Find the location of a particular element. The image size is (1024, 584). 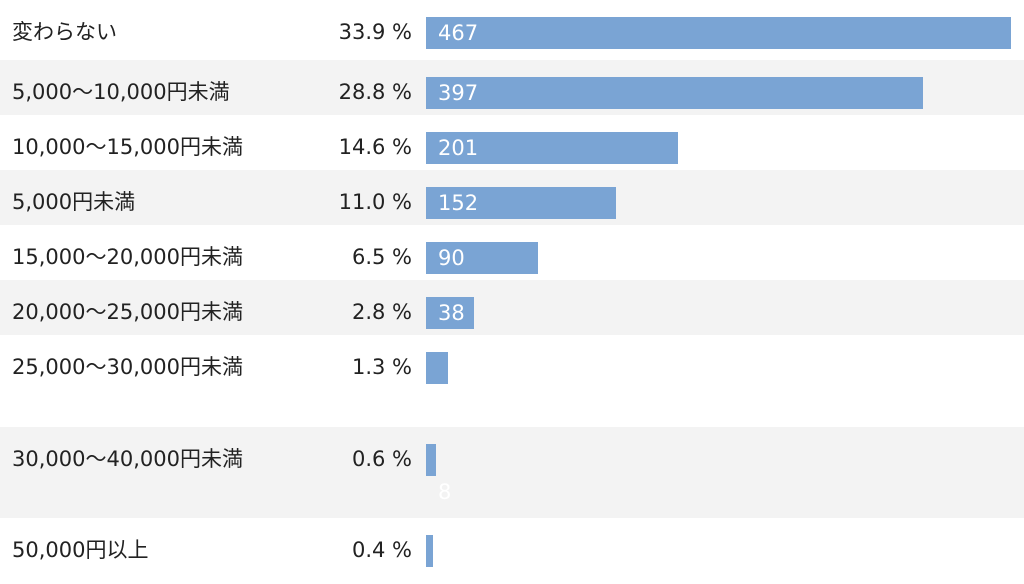

chart-row: 10,000〜15,000円未満 14.6 % 201 is located at coordinates (512, 142).